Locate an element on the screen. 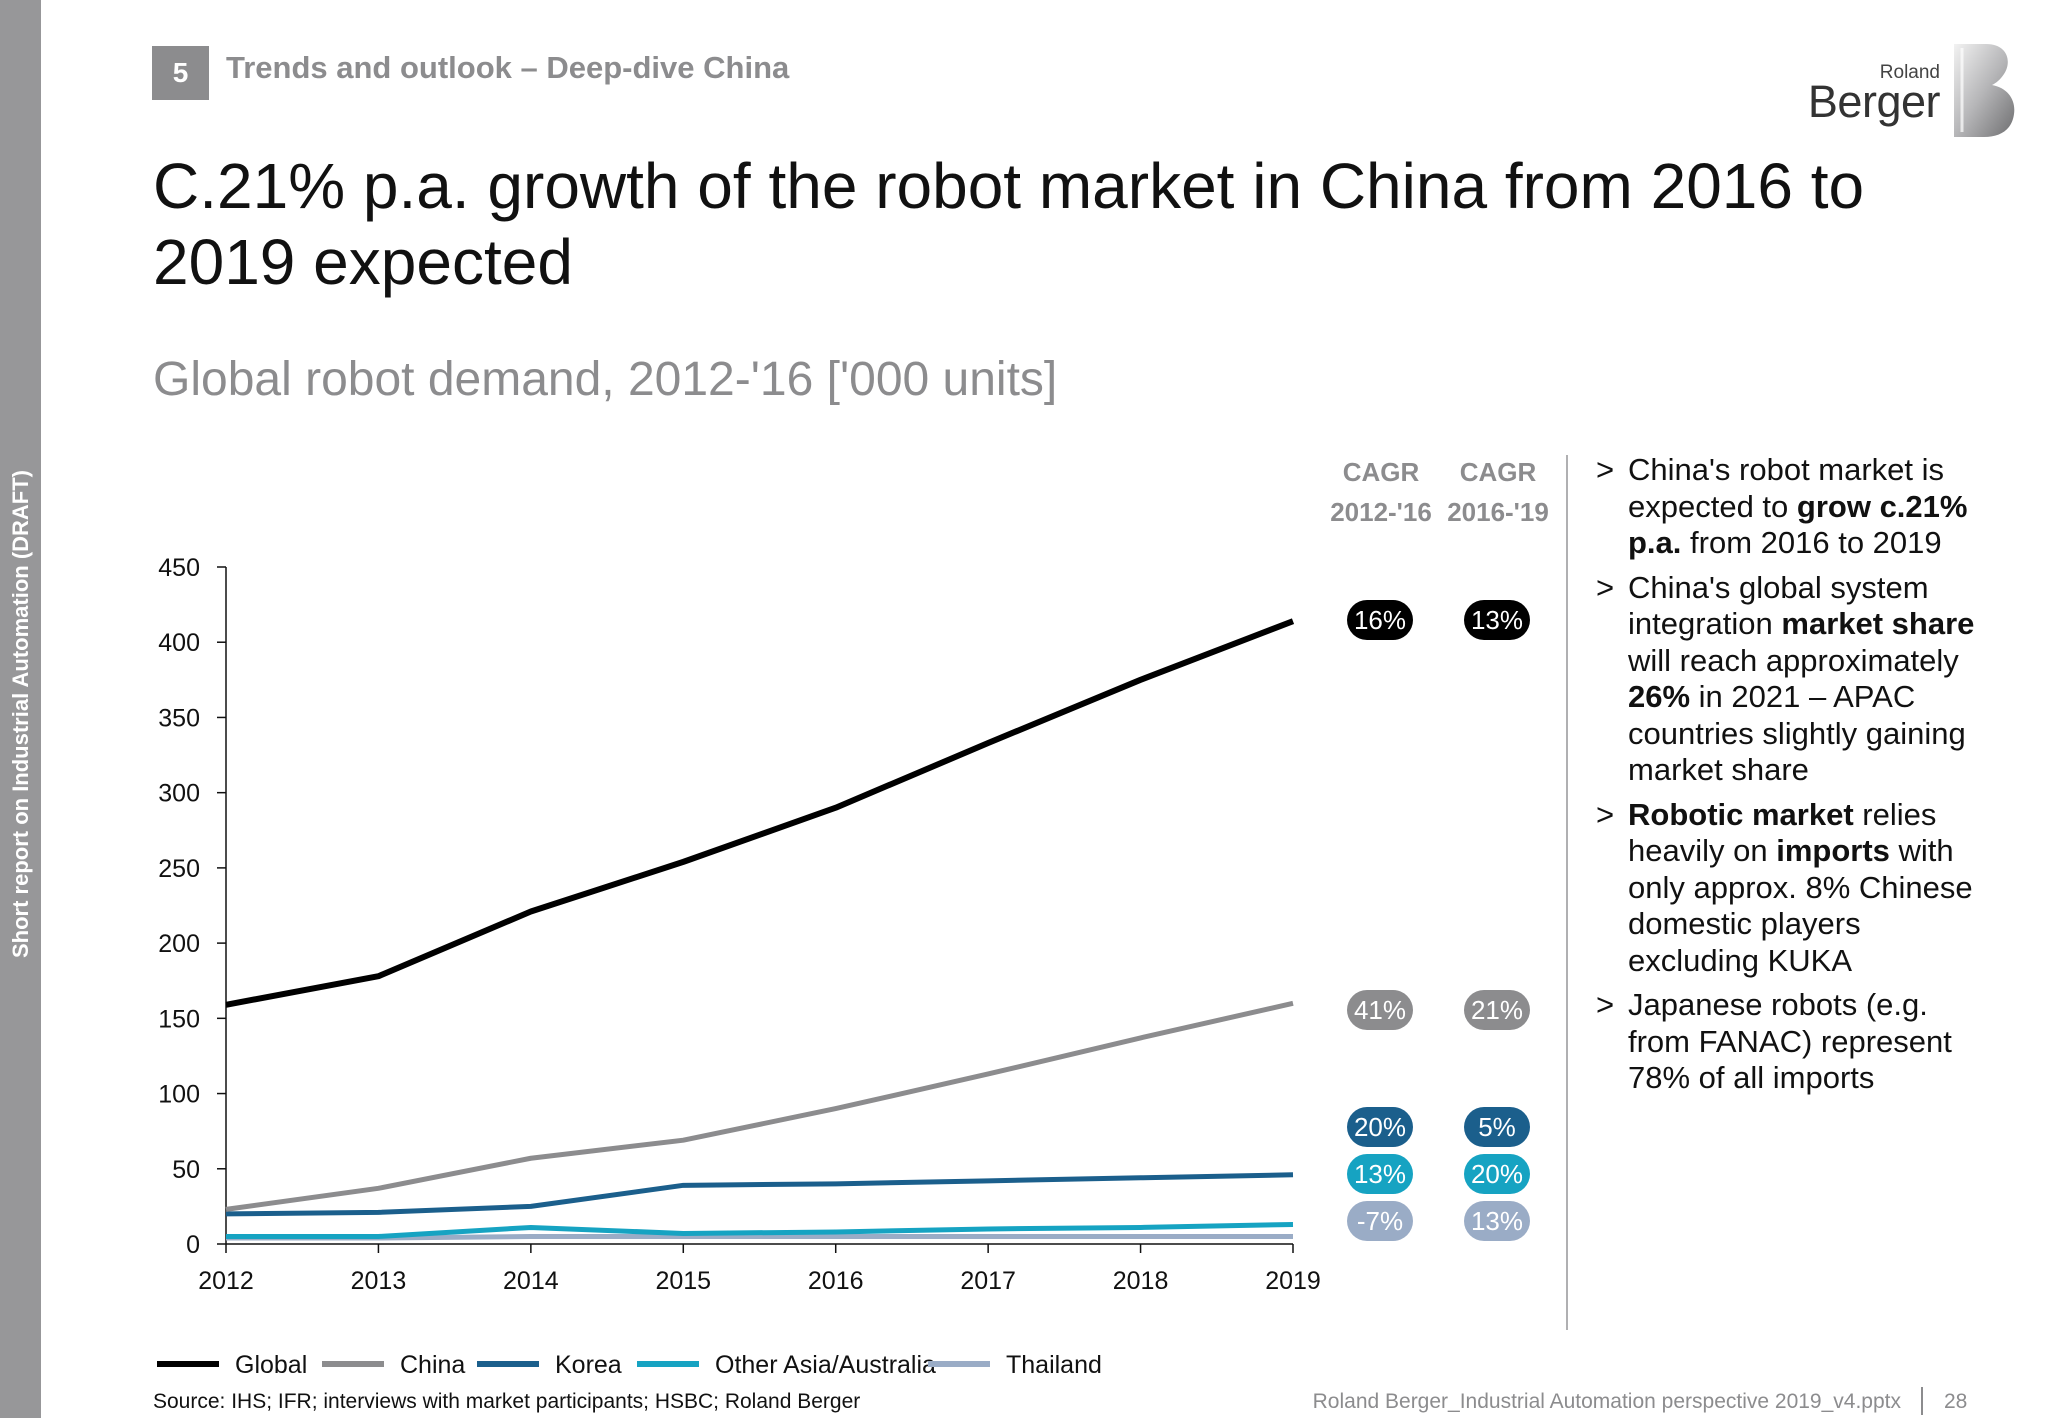 The image size is (2048, 1418). logo-roland-text: Roland is located at coordinates (1909, 72).